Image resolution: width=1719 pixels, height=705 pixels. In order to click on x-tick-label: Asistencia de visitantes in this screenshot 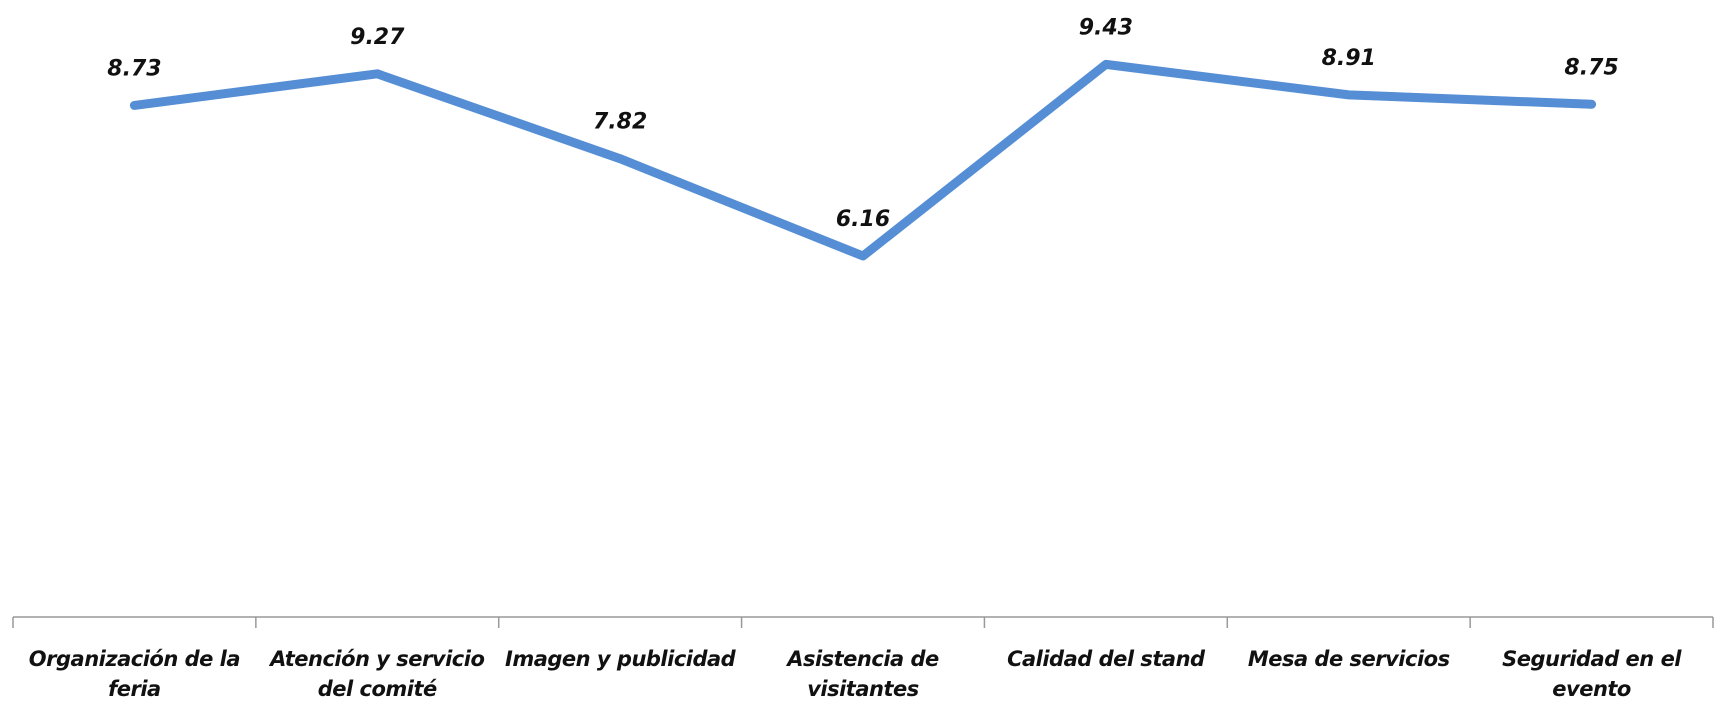, I will do `click(863, 674)`.